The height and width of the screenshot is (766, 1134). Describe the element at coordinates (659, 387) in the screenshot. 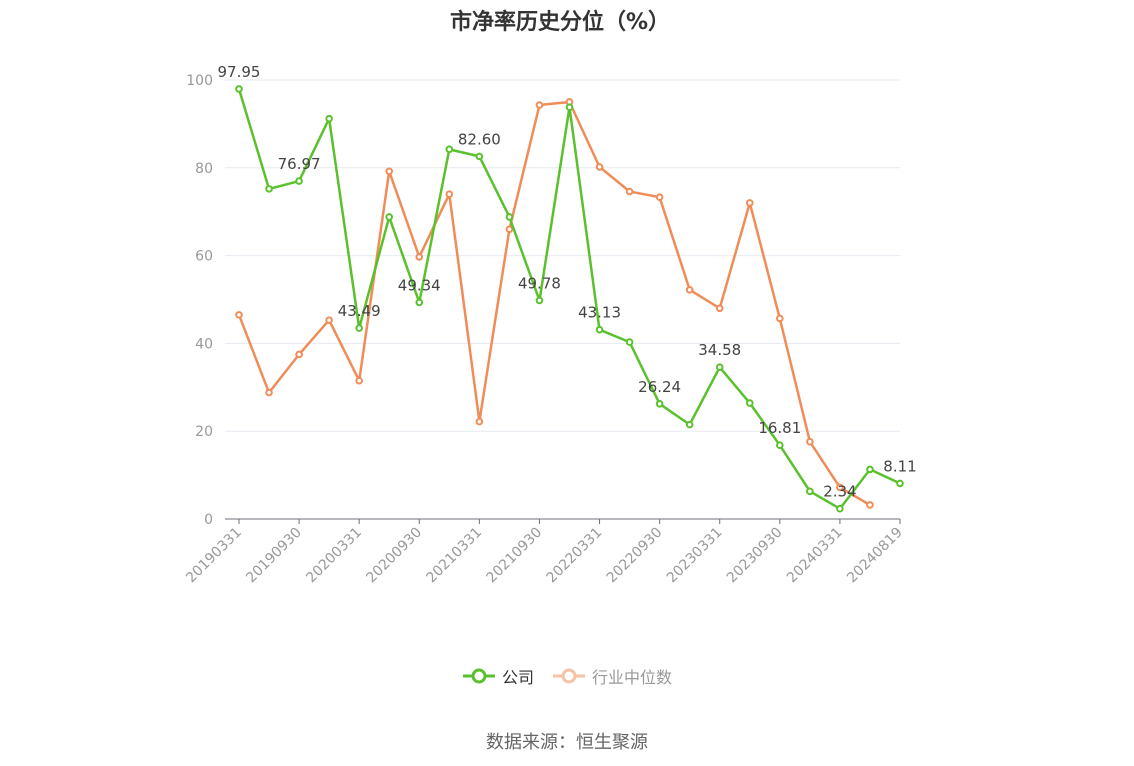

I see `data-label: 26.24` at that location.